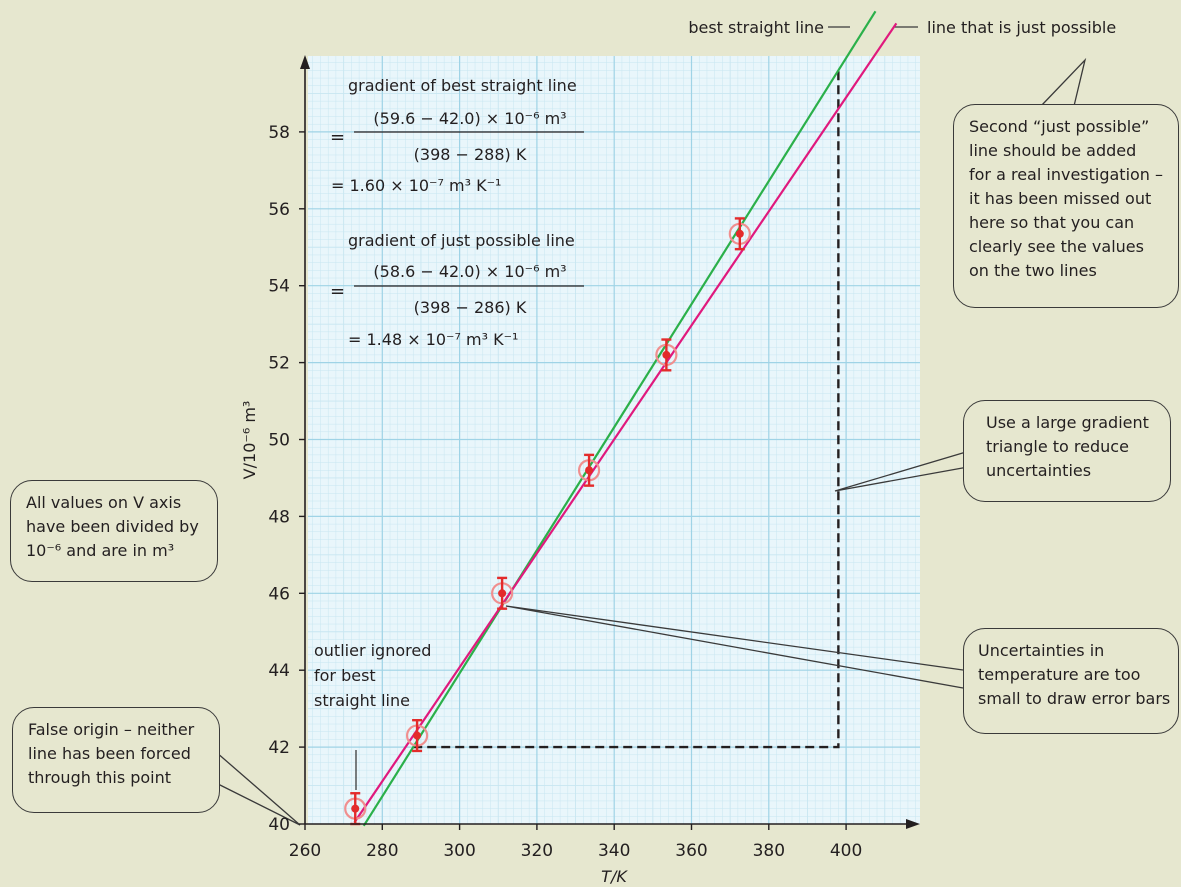  I want to click on callout-uncertainties-text-1: Uncertainties in, so click(1041, 650).